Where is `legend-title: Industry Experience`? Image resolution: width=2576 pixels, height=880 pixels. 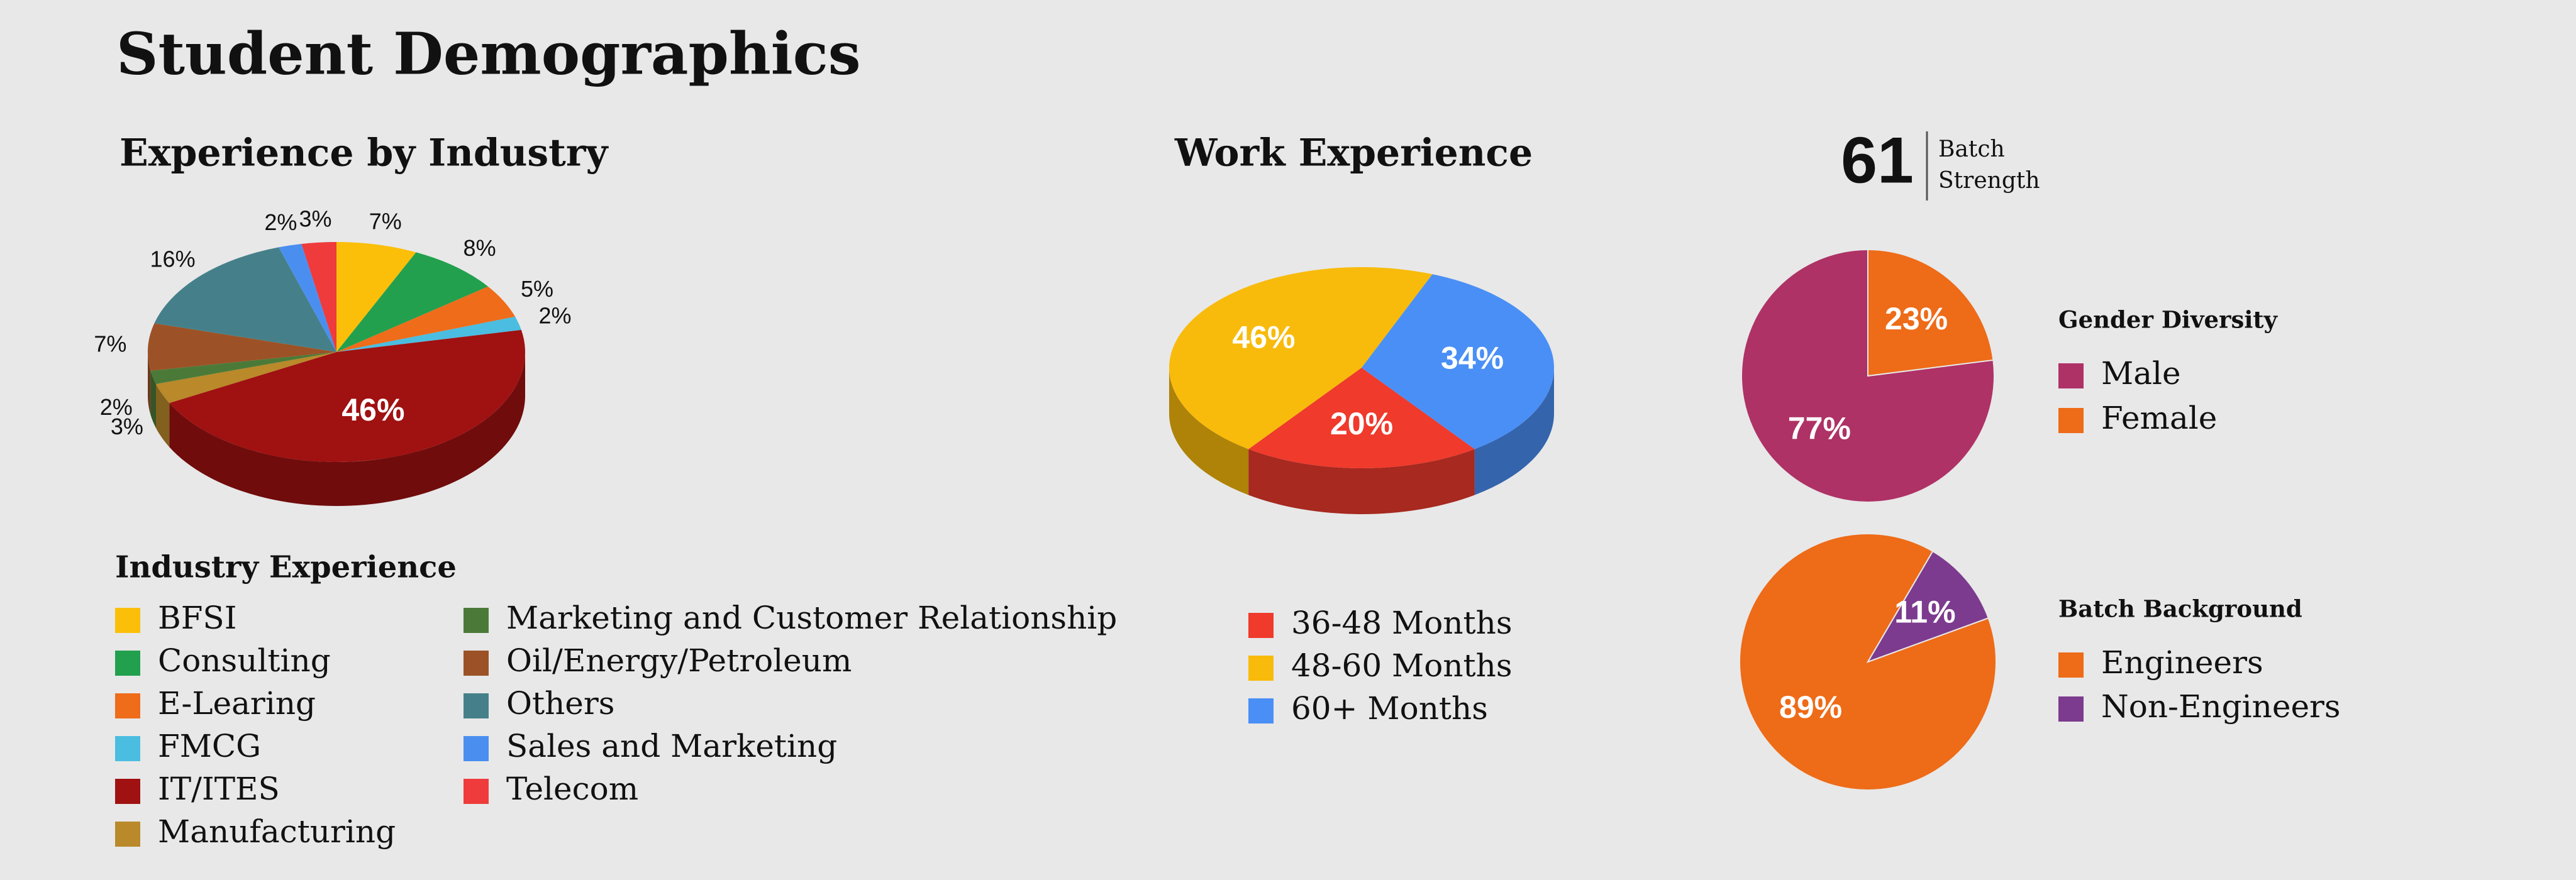
legend-title: Industry Experience is located at coordinates (286, 567).